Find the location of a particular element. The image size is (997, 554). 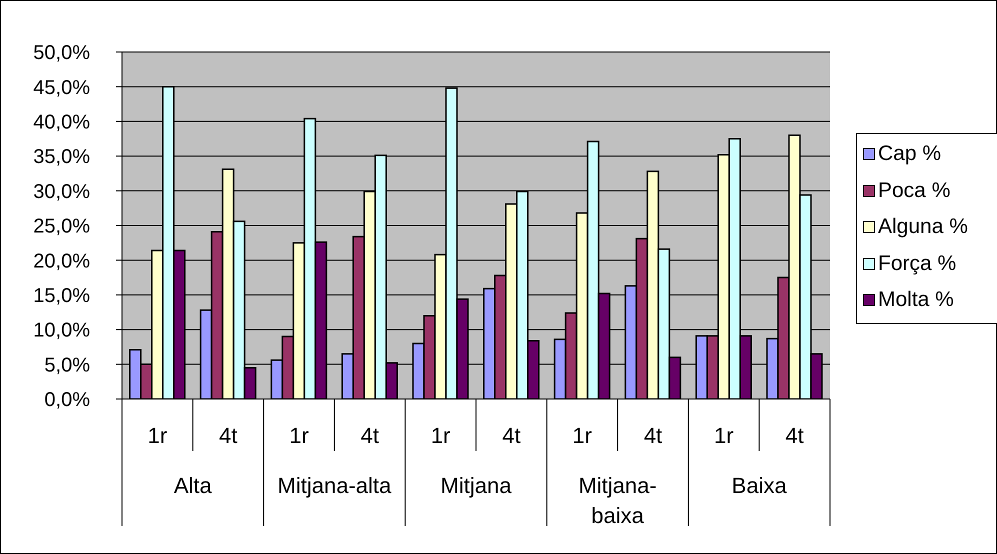

text: Mitjana-baixa is located at coordinates (617, 500).